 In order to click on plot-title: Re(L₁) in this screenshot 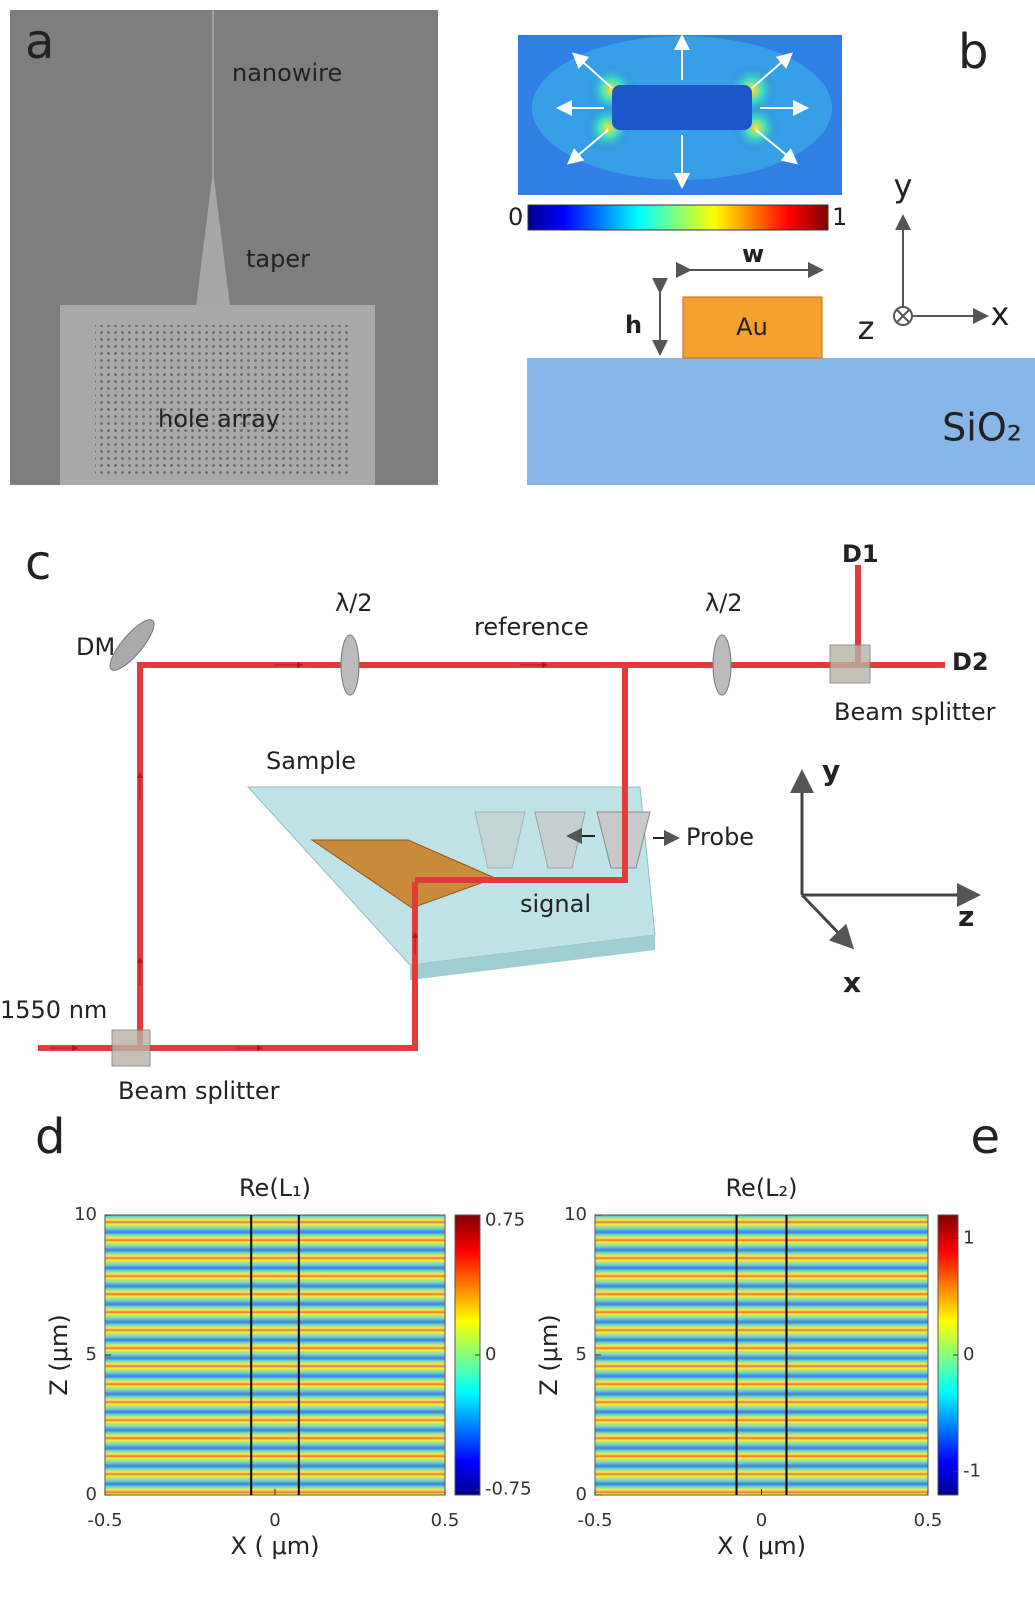, I will do `click(275, 1188)`.